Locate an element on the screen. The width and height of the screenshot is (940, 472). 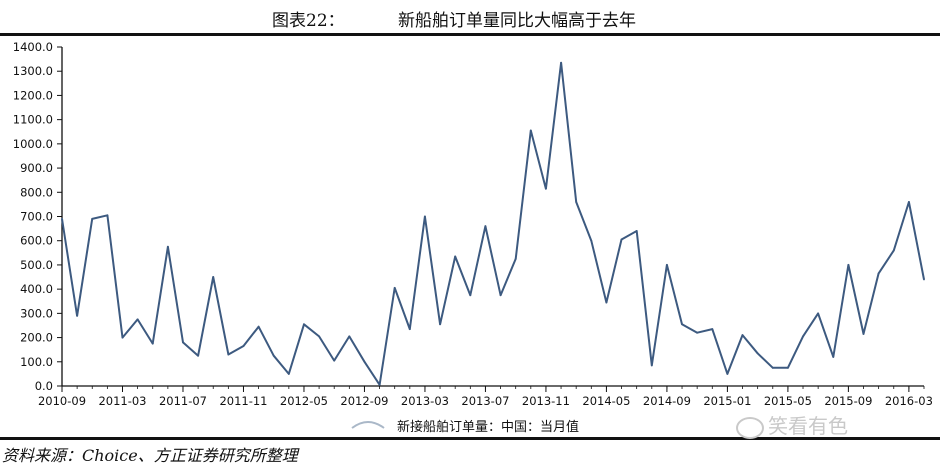
y-tick-label: 1000.0 is located at coordinates (33, 144).